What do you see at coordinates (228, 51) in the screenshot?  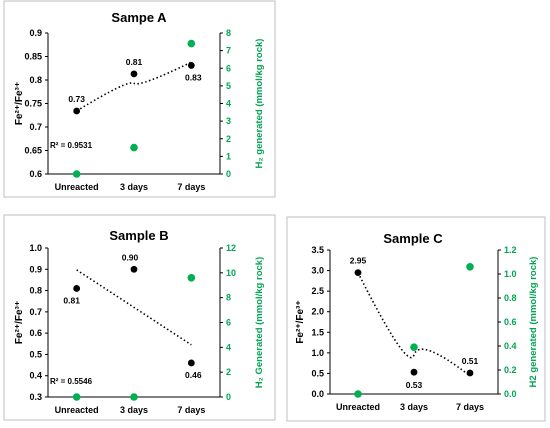 I see `y2-tick-label: 7` at bounding box center [228, 51].